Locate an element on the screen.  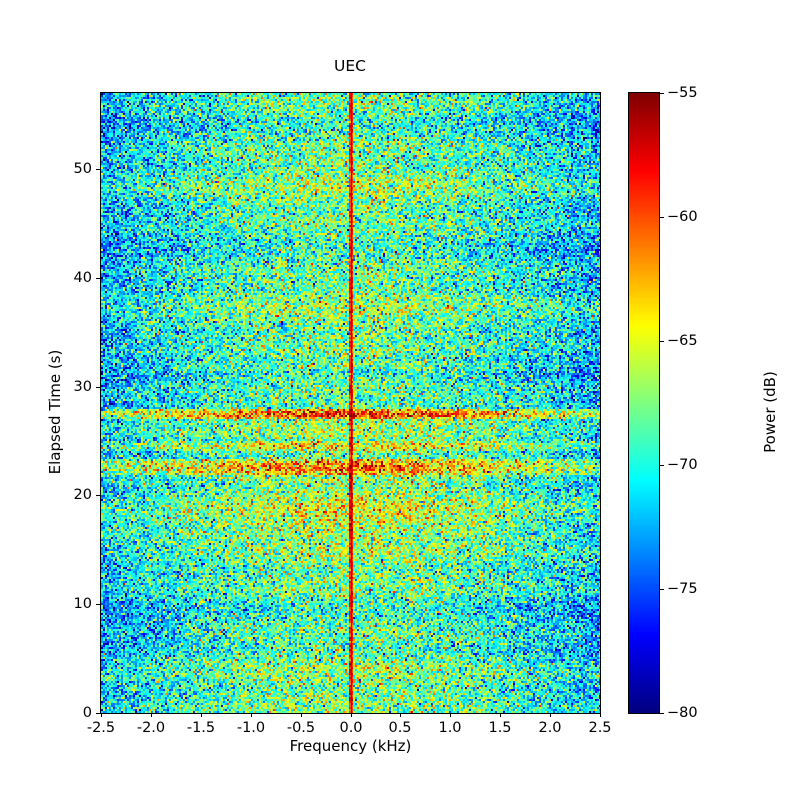
x-tick-label: 1.0 is located at coordinates (450, 728).